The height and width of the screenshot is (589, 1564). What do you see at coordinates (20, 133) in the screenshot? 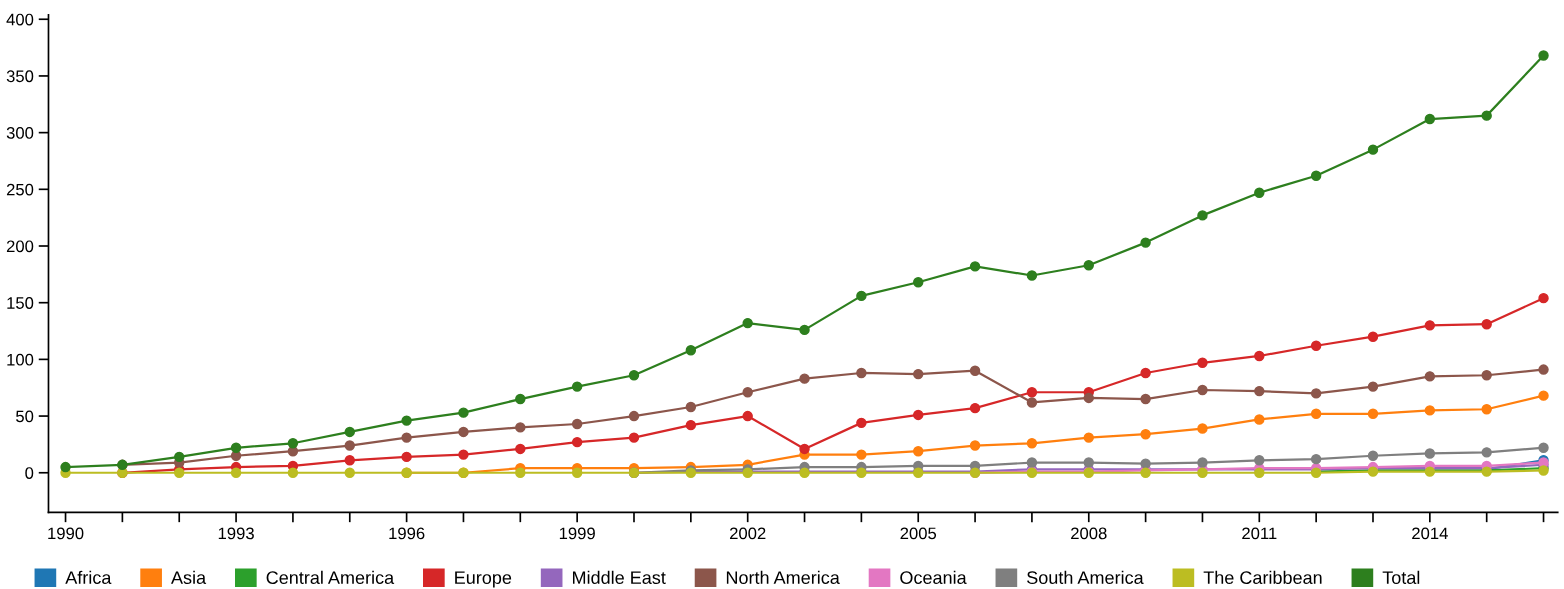
I see `y-tick-label: 300` at bounding box center [20, 133].